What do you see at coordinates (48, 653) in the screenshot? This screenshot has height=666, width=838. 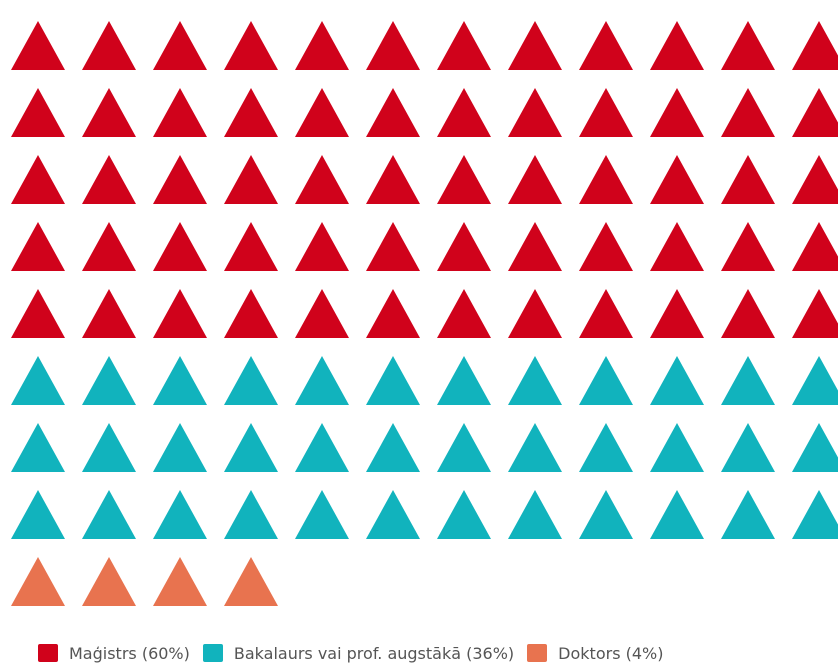 I see `legend-swatch-magistrs` at bounding box center [48, 653].